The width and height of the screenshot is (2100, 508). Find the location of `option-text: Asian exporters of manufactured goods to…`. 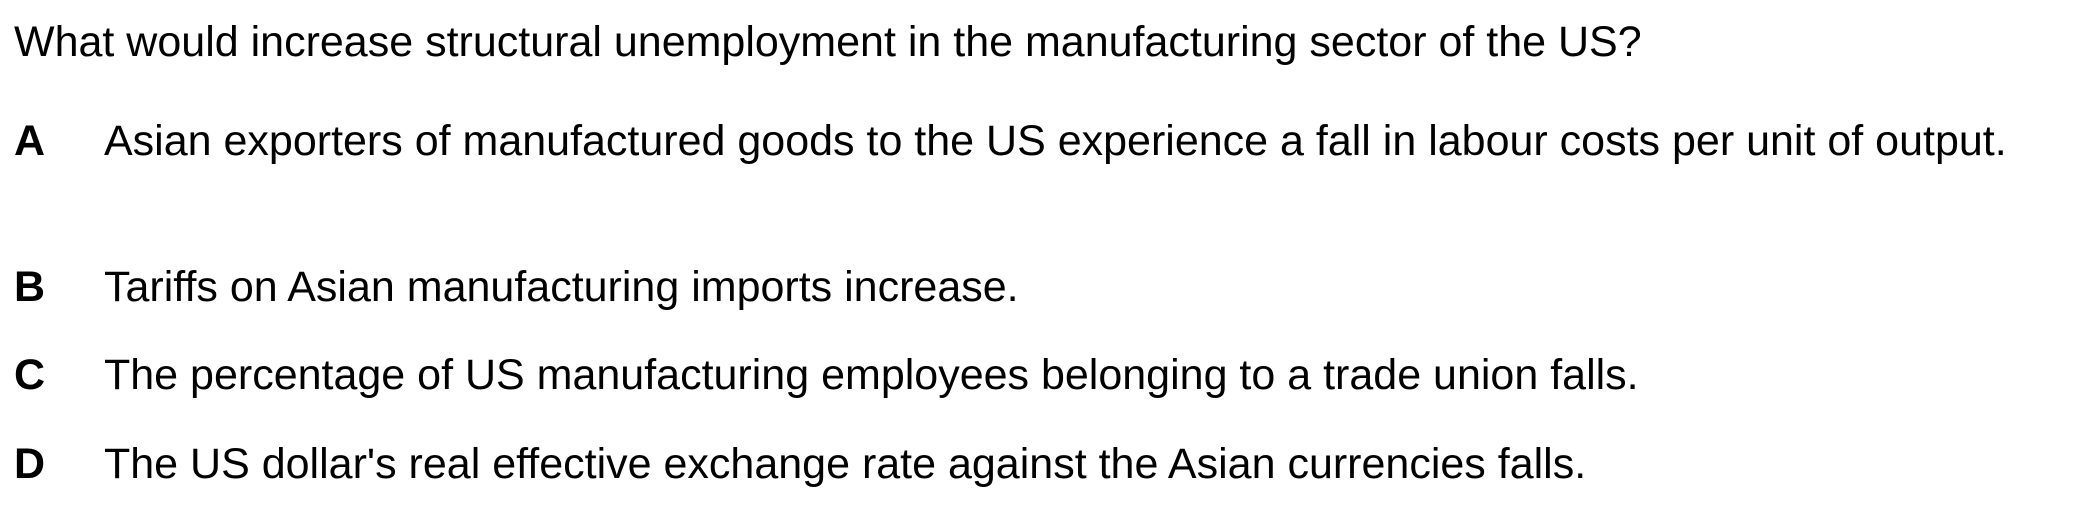

option-text: Asian exporters of manufactured goods to… is located at coordinates (1055, 141).